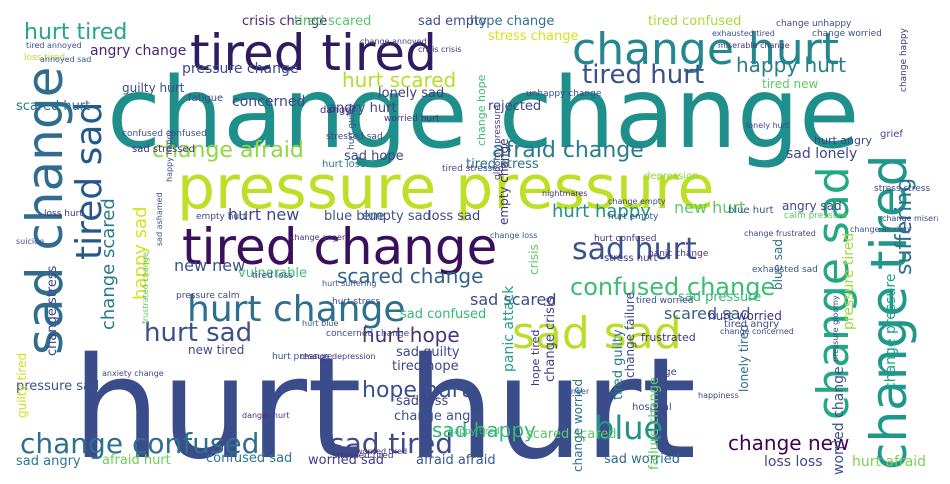 The width and height of the screenshot is (950, 484). What do you see at coordinates (665, 372) in the screenshot?
I see `cloud-word: rage` at bounding box center [665, 372].